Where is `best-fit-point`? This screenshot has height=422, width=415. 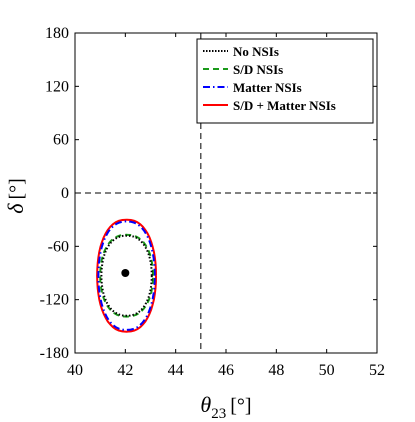 best-fit-point is located at coordinates (125, 273).